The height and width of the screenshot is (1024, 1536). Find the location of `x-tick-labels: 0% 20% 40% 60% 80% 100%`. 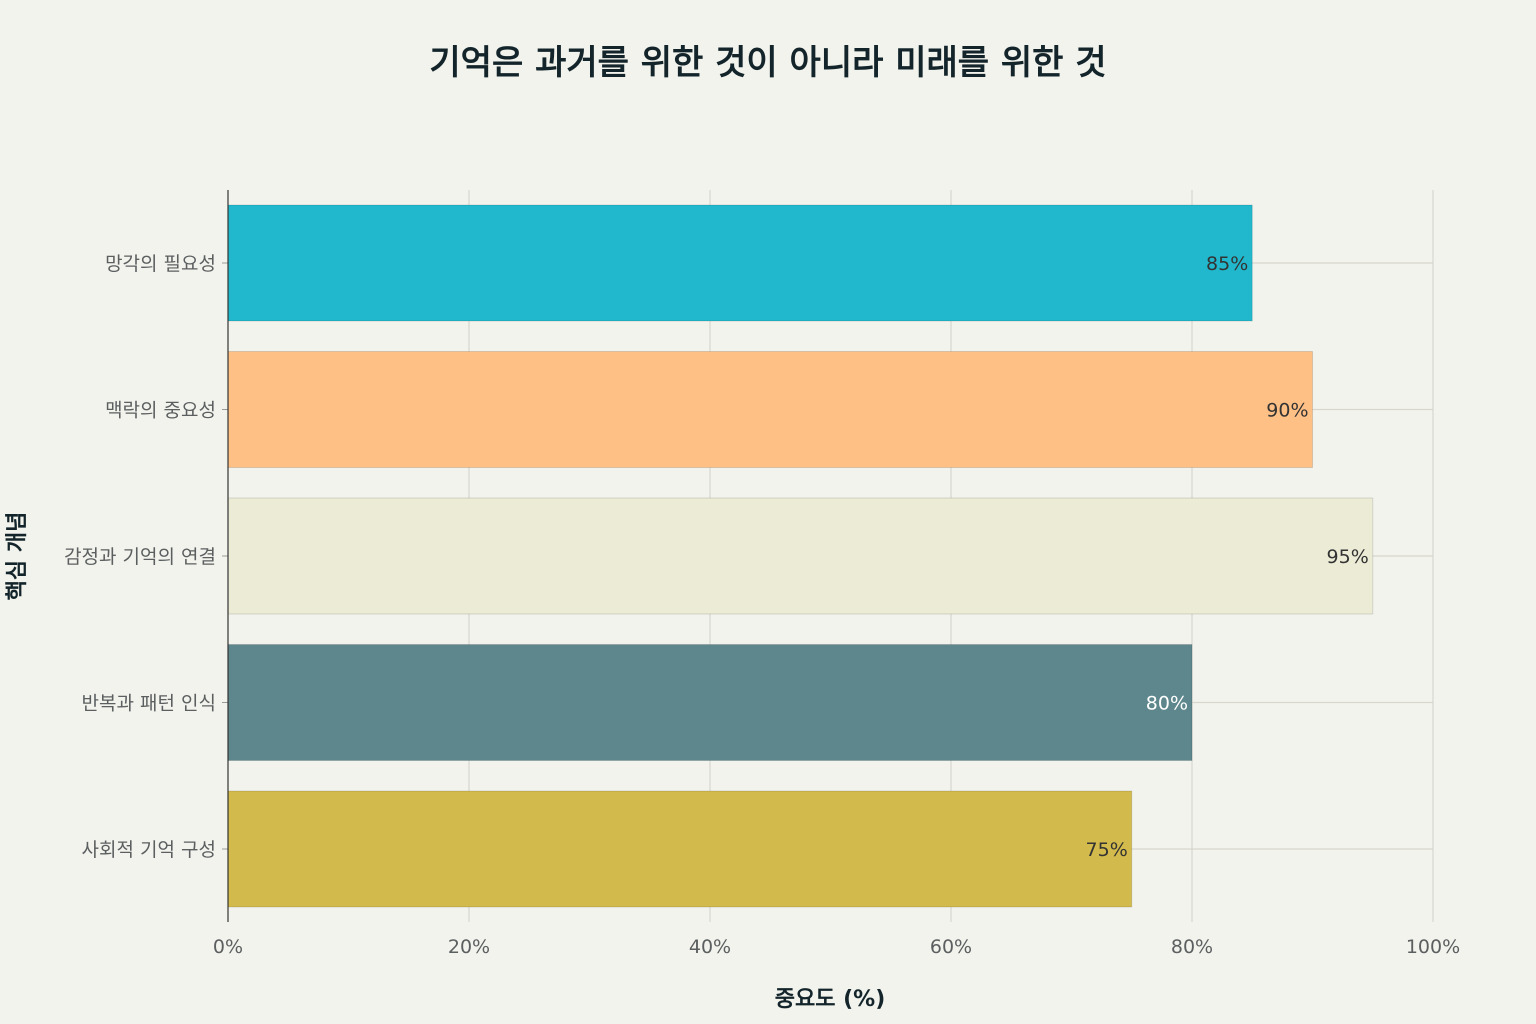

x-tick-labels: 0% 20% 40% 60% 80% 100% is located at coordinates (836, 947).